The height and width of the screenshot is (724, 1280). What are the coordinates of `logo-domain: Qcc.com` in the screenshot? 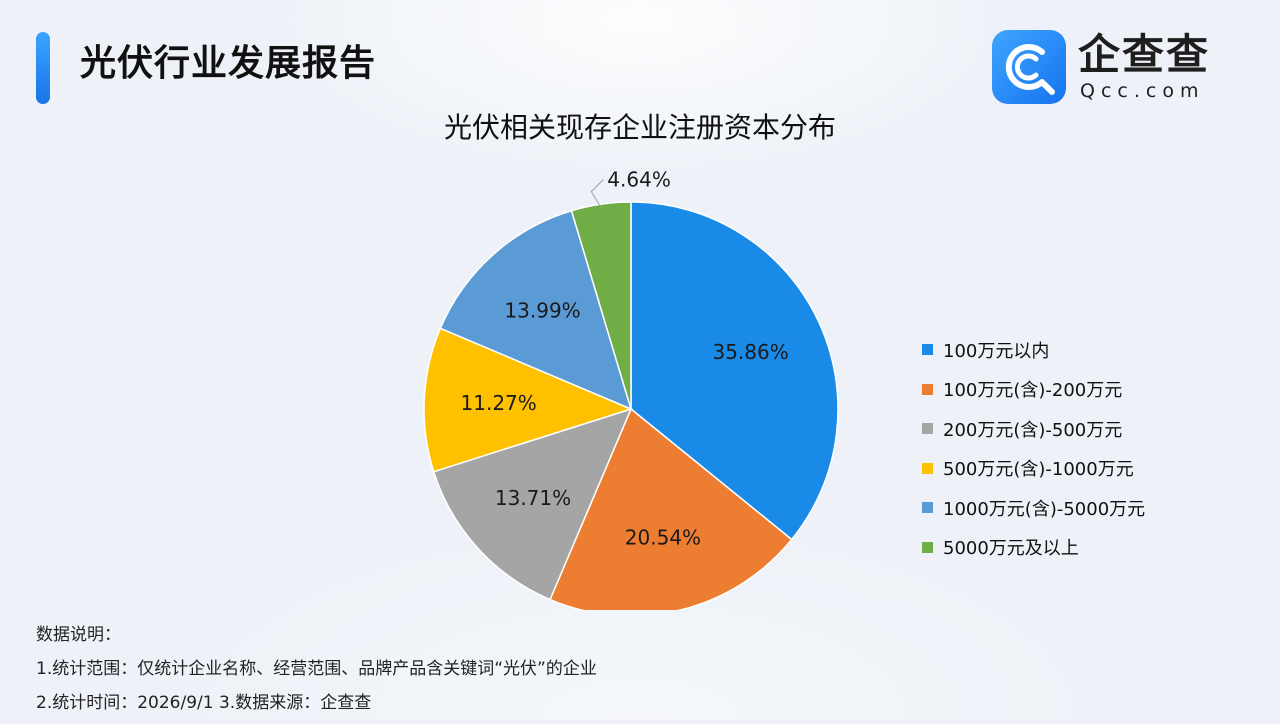 It's located at (1142, 91).